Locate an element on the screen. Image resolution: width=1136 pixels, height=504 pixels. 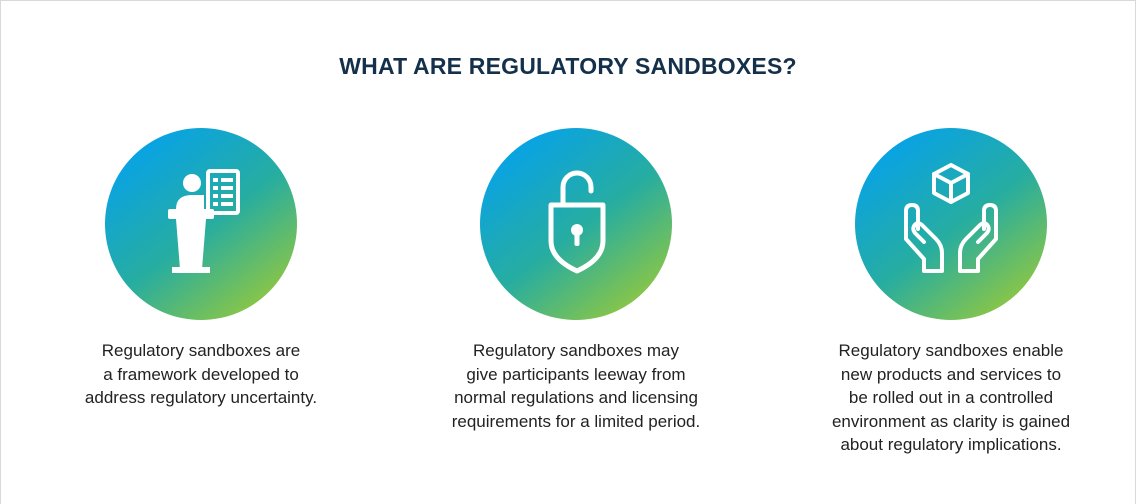
description-line: address regulatory uncertainty. is located at coordinates (201, 397).